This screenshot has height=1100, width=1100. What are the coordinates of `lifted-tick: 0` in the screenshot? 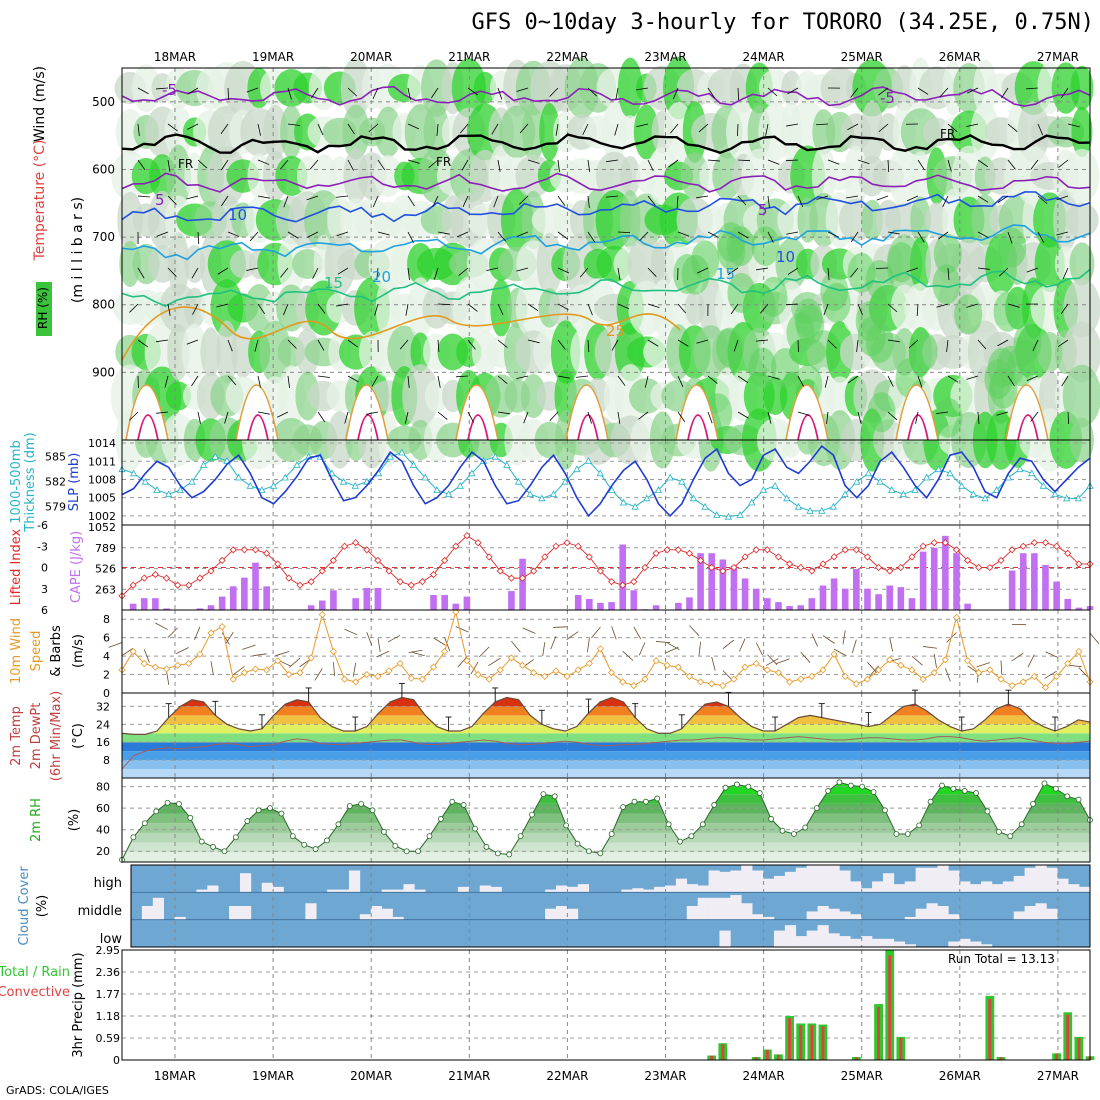 It's located at (44, 568).